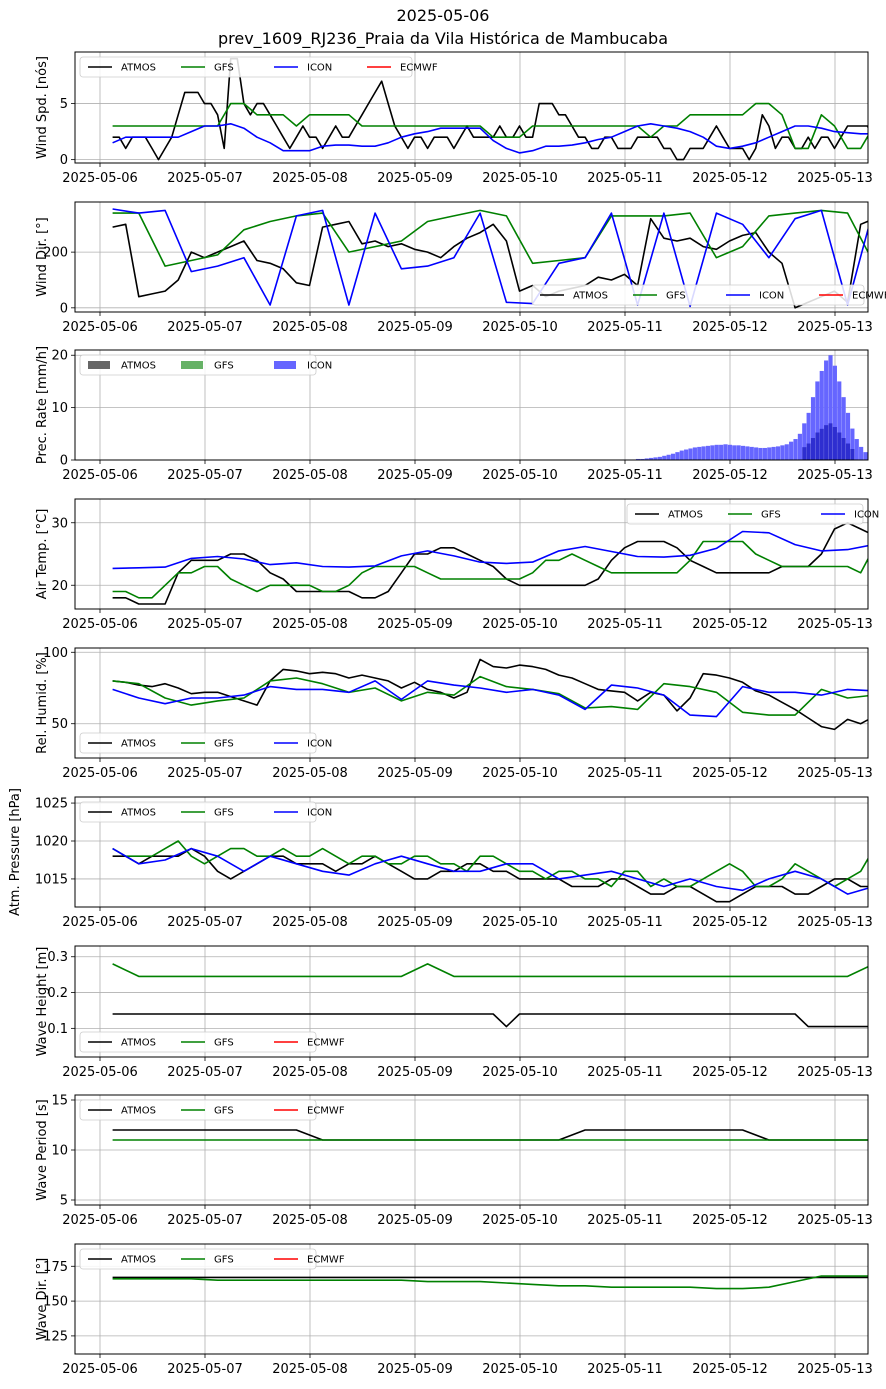  Describe the element at coordinates (59, 408) in the screenshot. I see `y-tick-label: 10` at that location.